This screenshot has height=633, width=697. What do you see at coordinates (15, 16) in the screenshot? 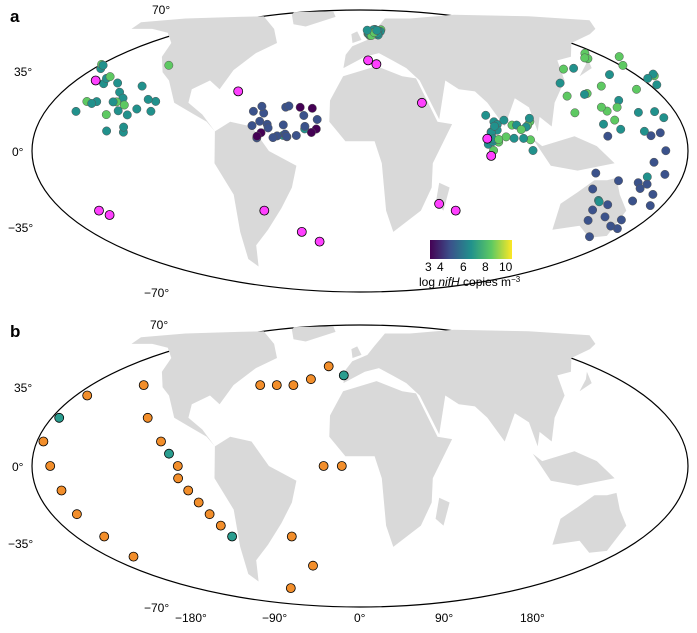
I see `panel-a-label: a` at bounding box center [15, 16].